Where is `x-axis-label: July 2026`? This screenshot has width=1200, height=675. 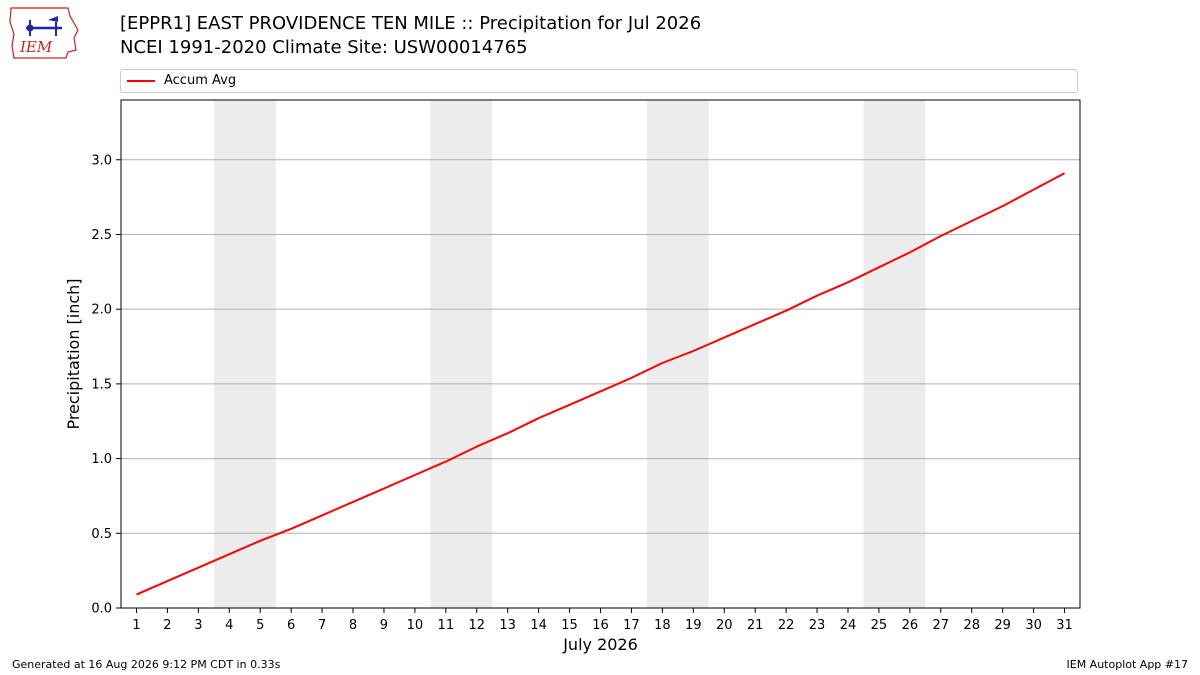 x-axis-label: July 2026 is located at coordinates (600, 644).